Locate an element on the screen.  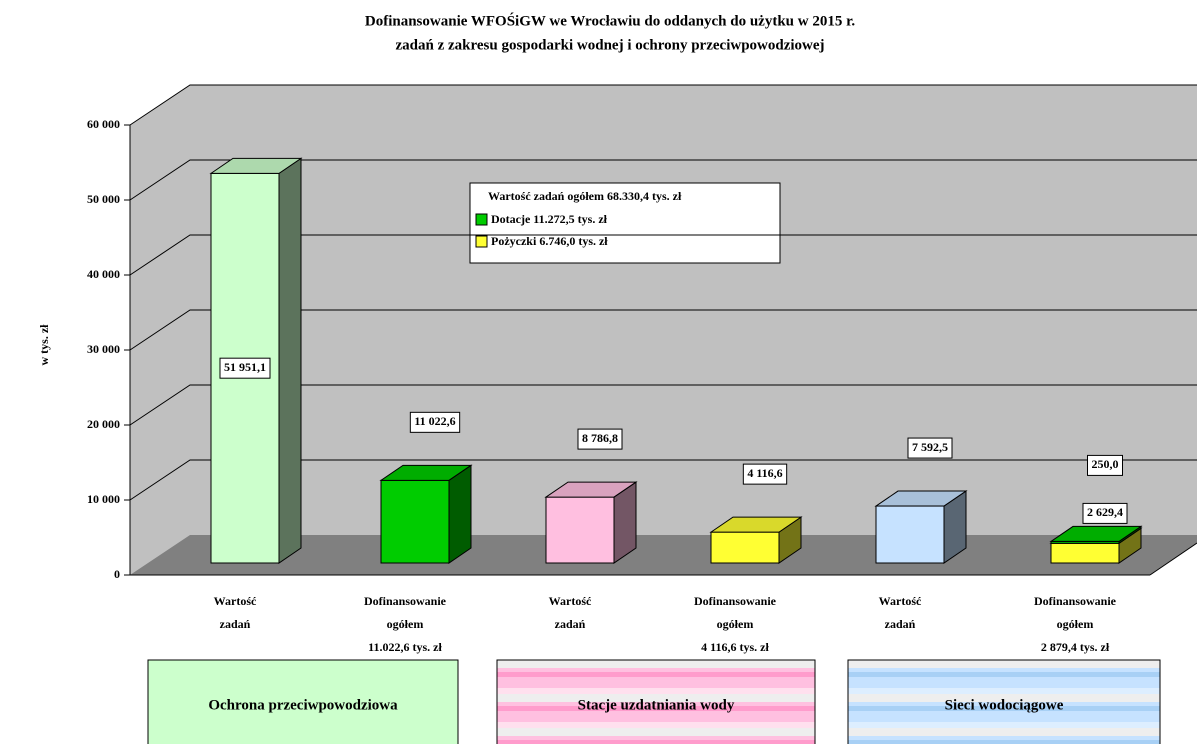
group-label: Stacje uzdatniania wody is located at coordinates (656, 705).